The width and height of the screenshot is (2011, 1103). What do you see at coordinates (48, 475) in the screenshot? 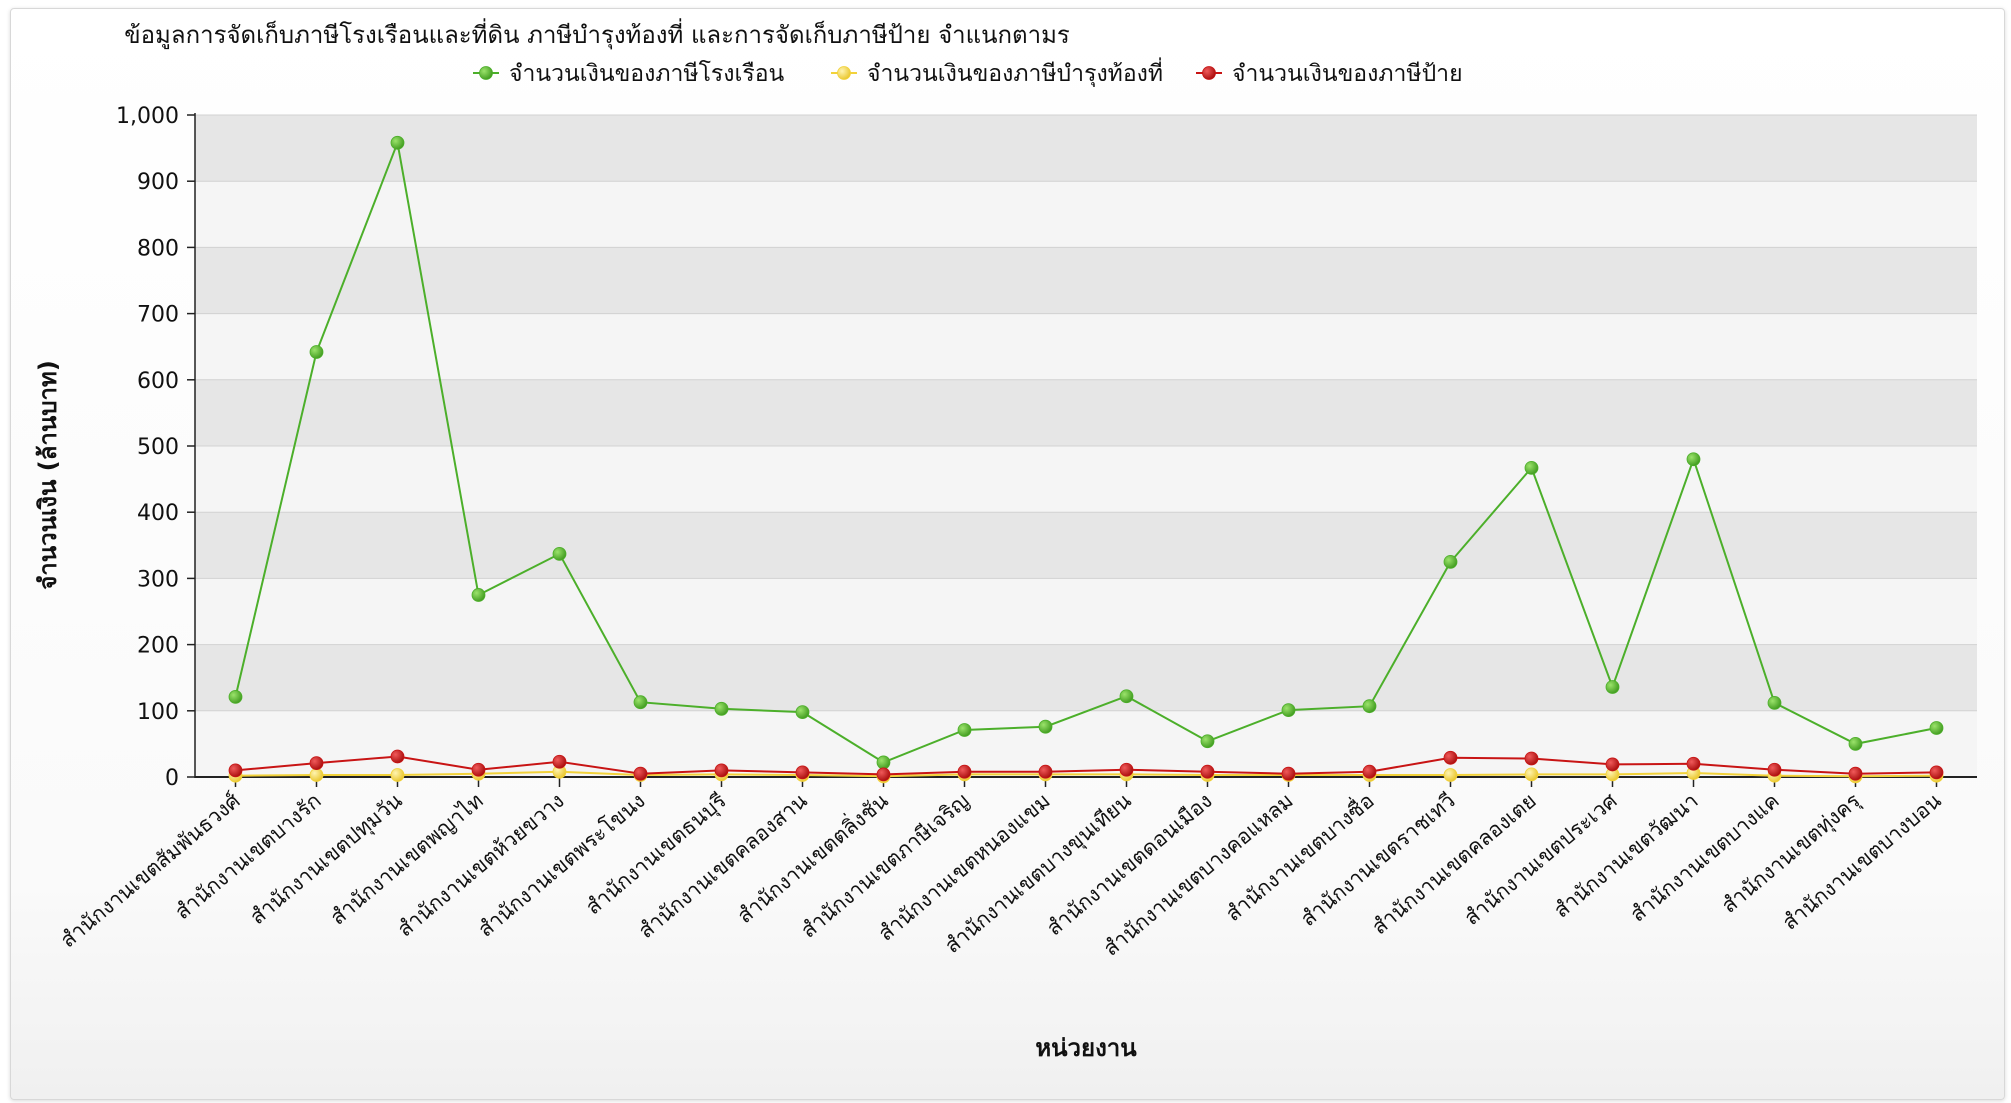
I see `y-axis-title: จำนวนเงิน (ล้านบาท)` at bounding box center [48, 475].